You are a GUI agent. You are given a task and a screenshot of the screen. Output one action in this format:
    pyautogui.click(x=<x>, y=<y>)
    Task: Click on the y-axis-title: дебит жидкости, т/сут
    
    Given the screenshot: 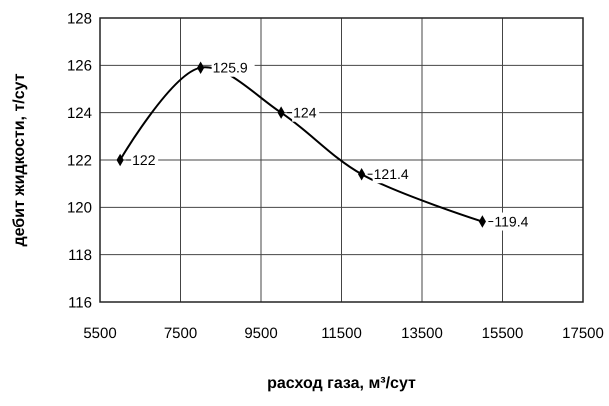 What is the action you would take?
    pyautogui.click(x=19, y=160)
    